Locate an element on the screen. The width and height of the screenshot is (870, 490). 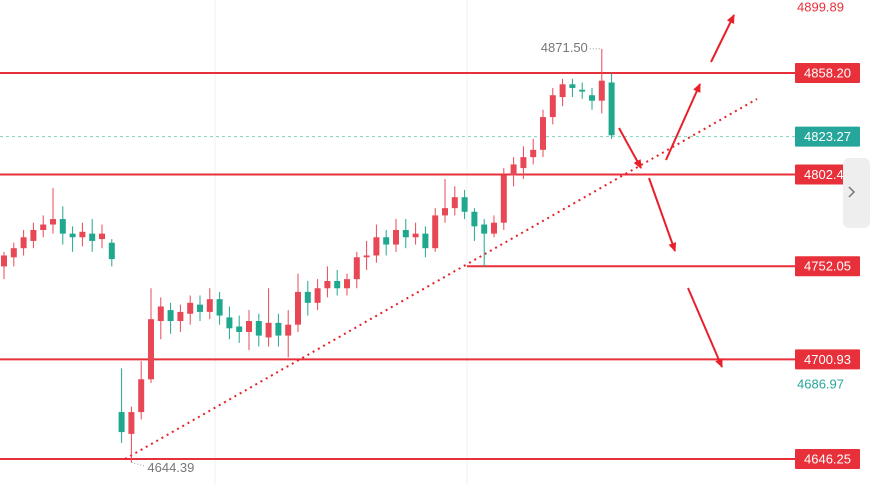
low-annotation: 4644.39 is located at coordinates (170, 467).